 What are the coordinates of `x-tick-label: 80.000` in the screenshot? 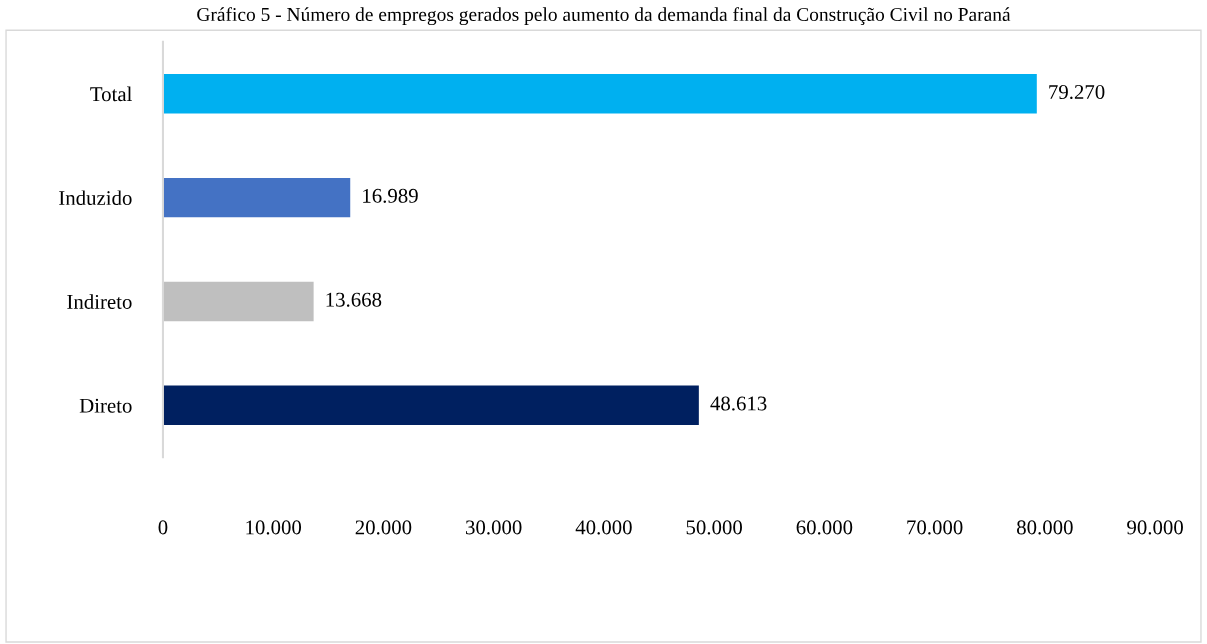 It's located at (1045, 527).